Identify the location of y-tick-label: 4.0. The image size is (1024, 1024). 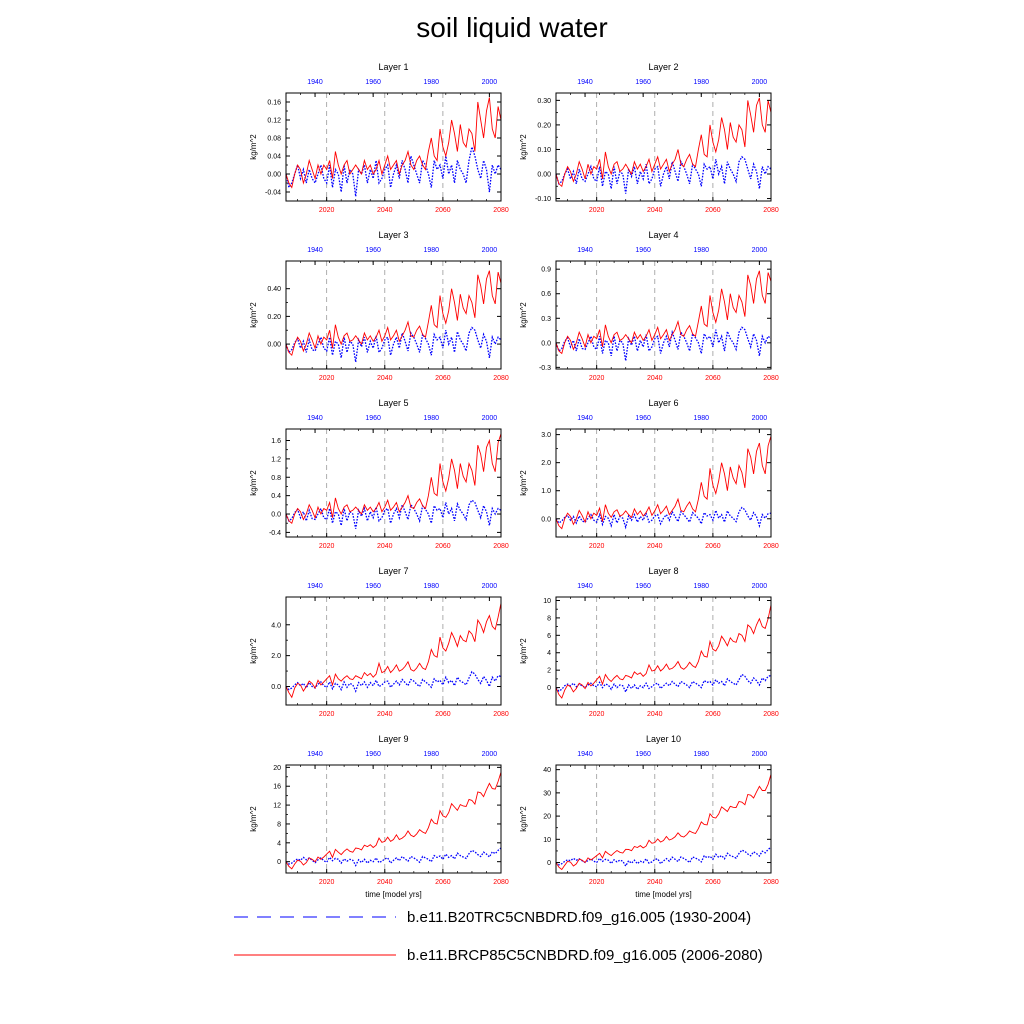
(276, 625).